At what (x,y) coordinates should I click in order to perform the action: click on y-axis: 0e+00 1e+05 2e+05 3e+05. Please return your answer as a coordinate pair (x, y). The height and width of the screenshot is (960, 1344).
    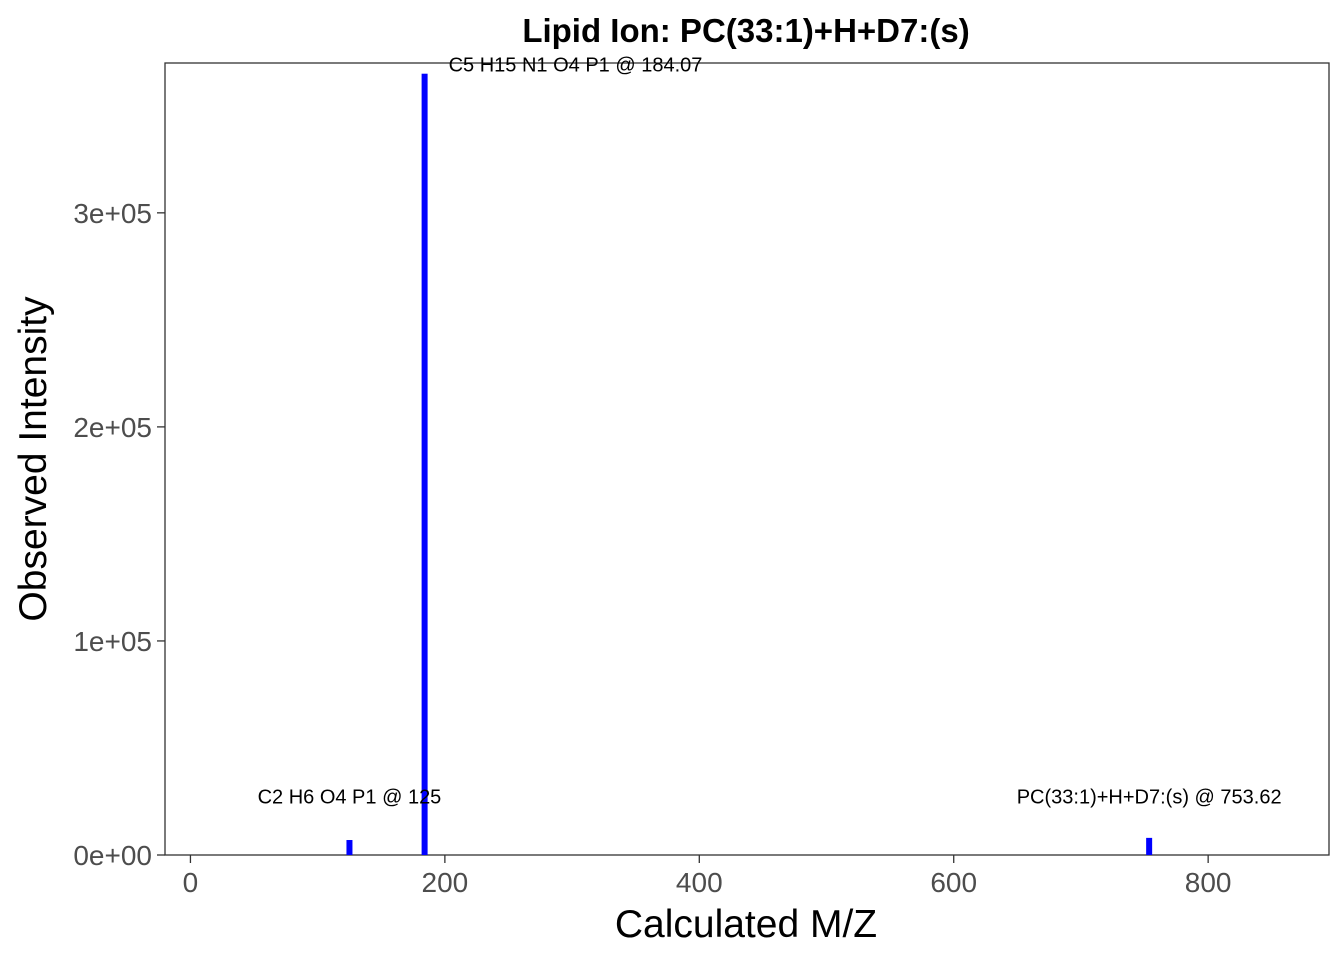
    Looking at the image, I should click on (119, 534).